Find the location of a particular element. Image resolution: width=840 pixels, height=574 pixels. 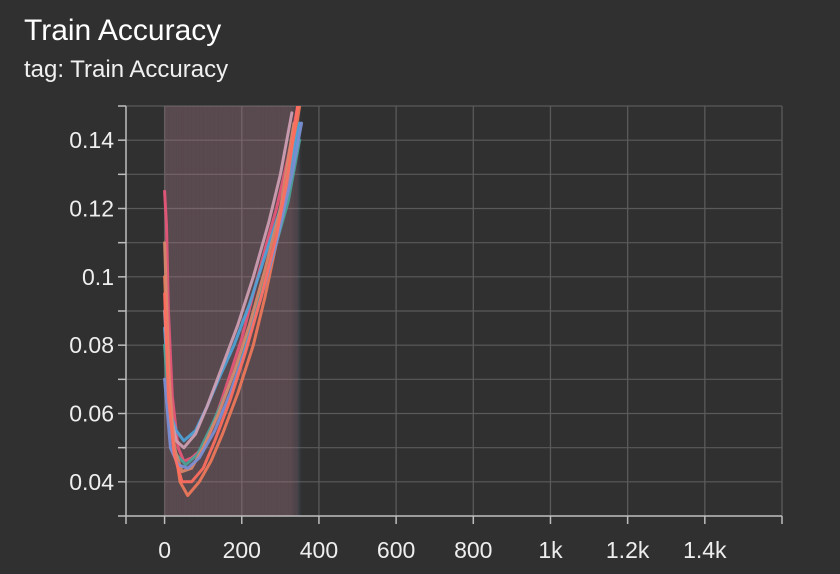

series-lines is located at coordinates (233, 301).